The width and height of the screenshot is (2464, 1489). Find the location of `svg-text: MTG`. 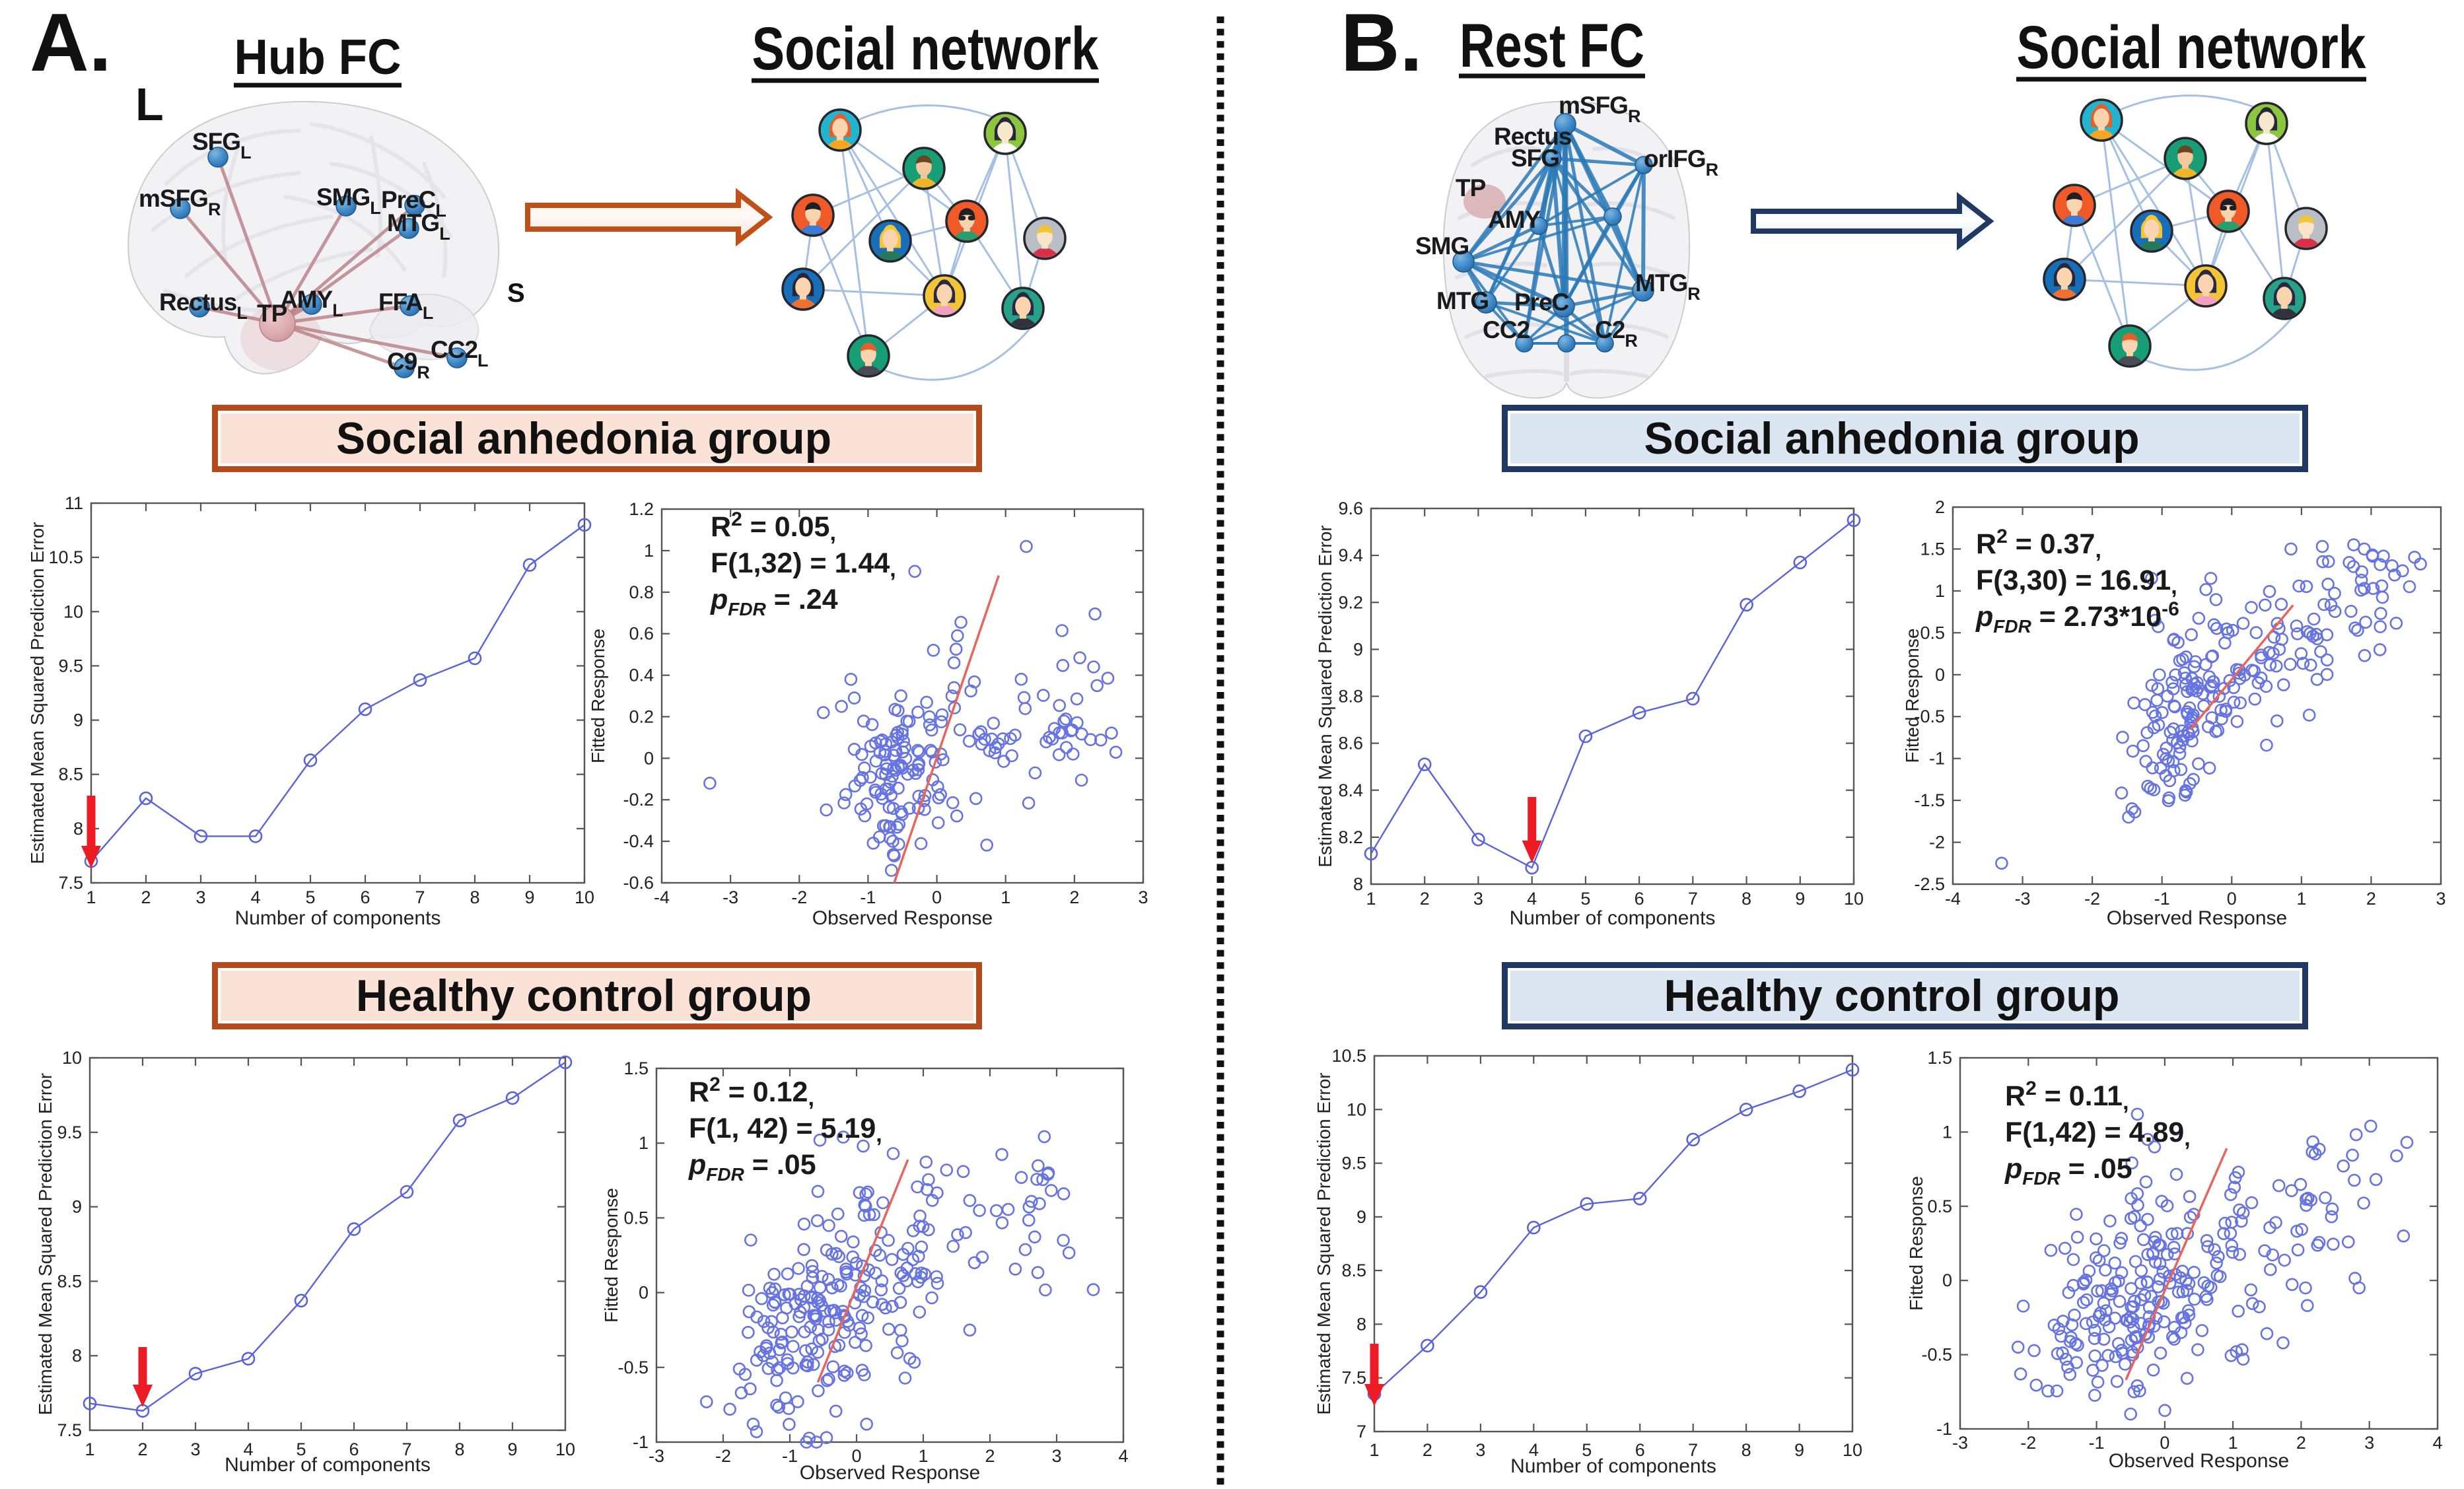

svg-text: MTG is located at coordinates (1462, 300).